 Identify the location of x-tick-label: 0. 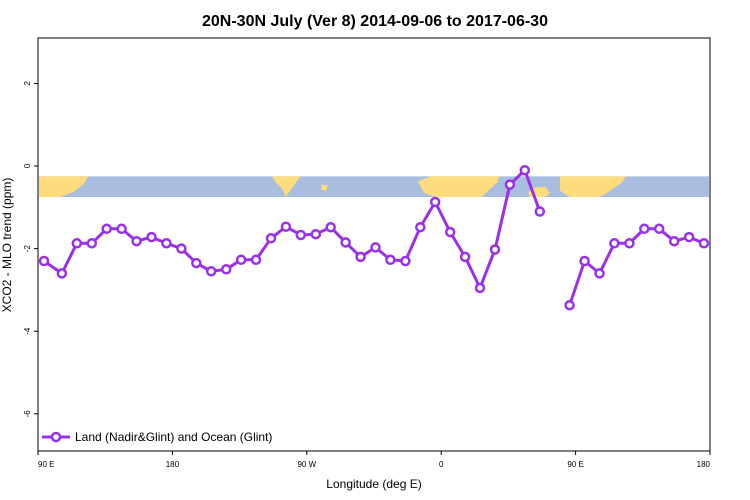
(441, 464).